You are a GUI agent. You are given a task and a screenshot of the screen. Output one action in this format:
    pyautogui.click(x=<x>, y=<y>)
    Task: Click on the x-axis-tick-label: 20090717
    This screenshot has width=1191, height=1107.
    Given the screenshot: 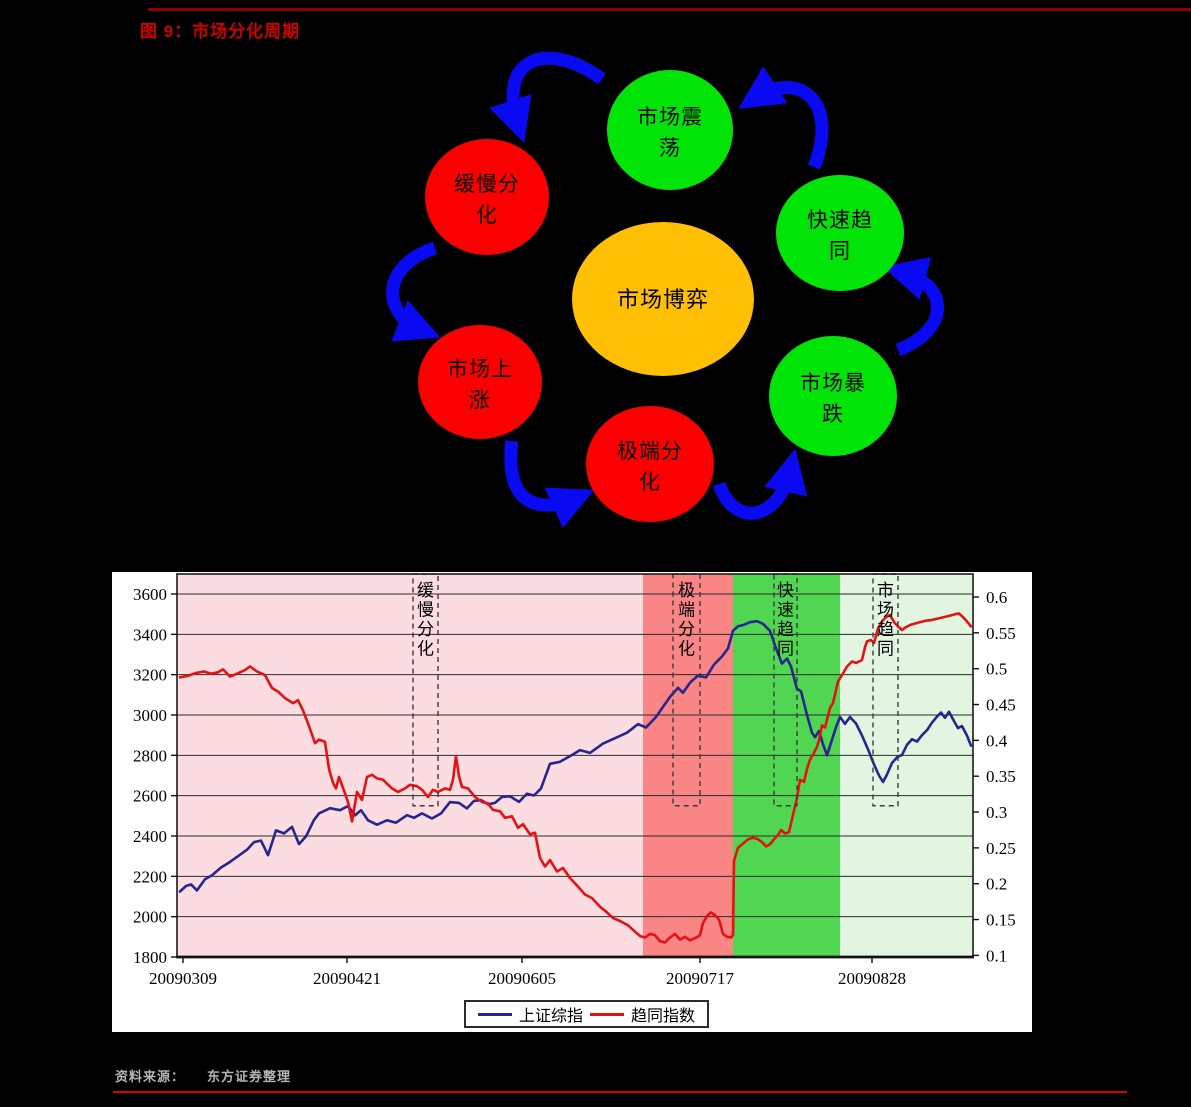 What is the action you would take?
    pyautogui.click(x=700, y=978)
    